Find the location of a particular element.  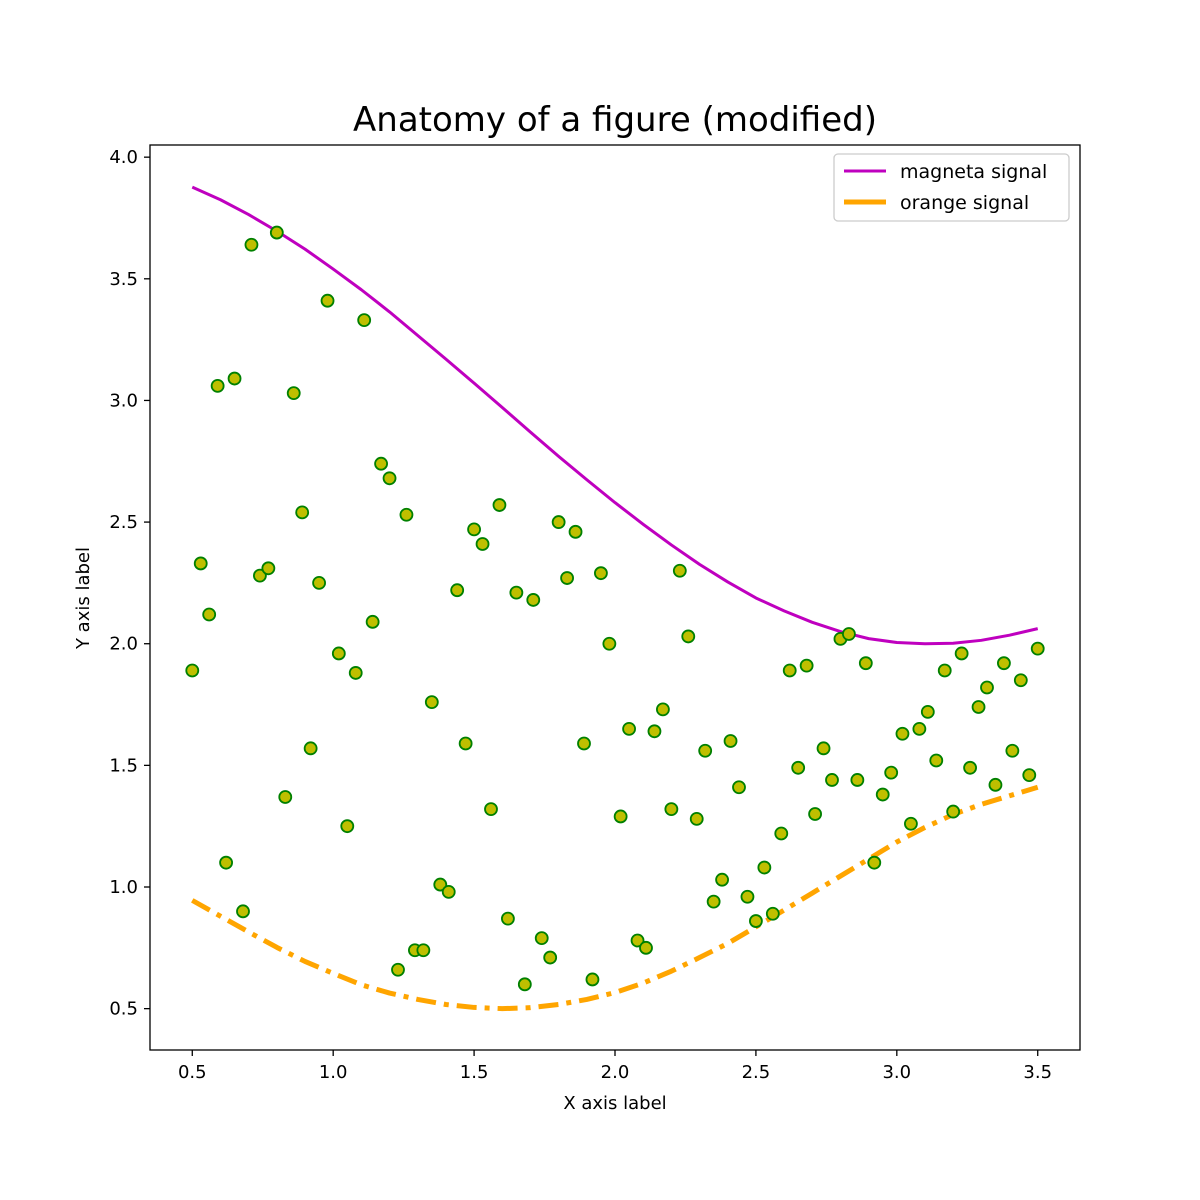

x-tick-label: 1.5 is located at coordinates (474, 1072).